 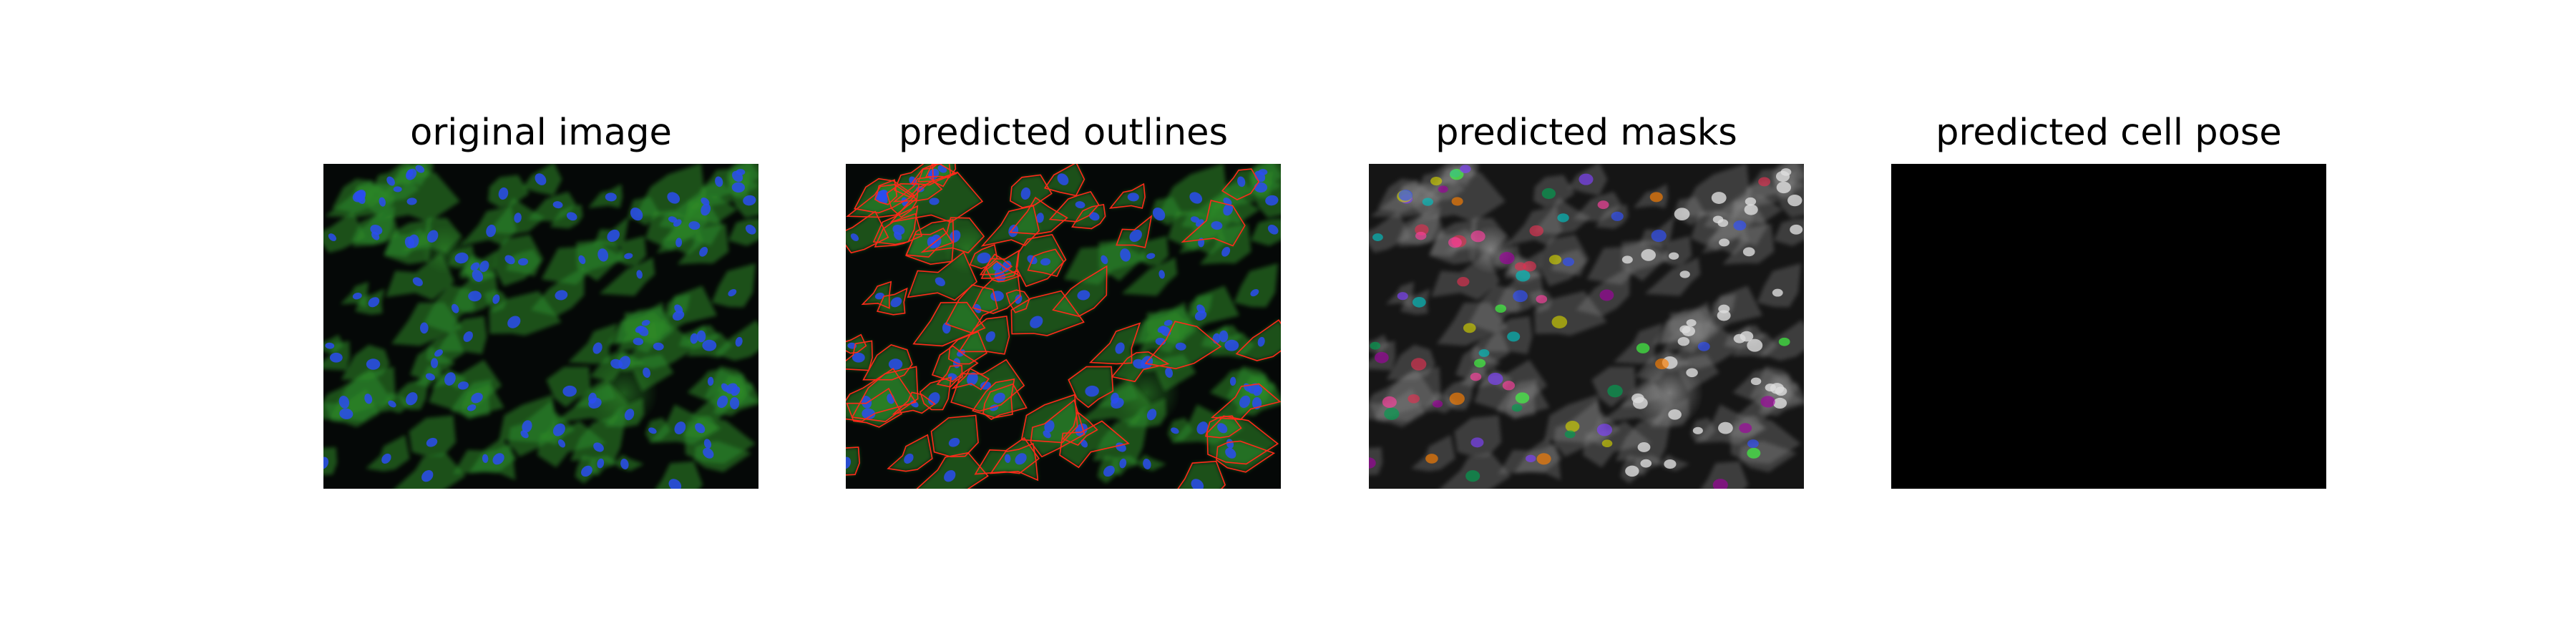 I want to click on original-image-panel, so click(x=540, y=326).